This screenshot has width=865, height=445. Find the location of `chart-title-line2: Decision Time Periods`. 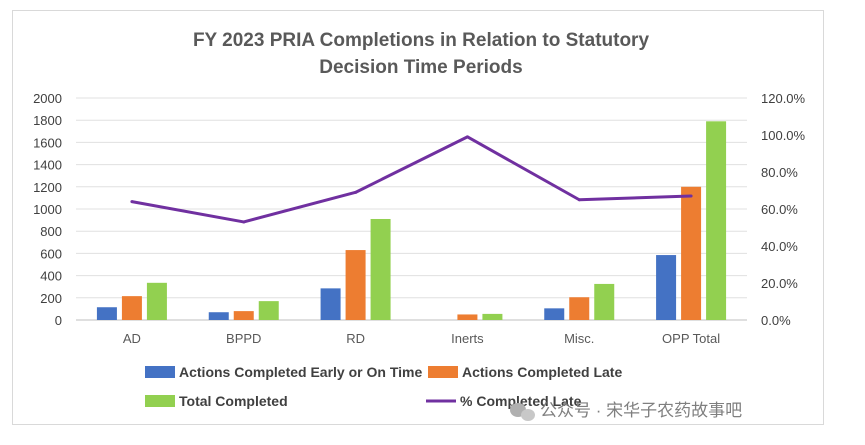

chart-title-line2: Decision Time Periods is located at coordinates (420, 67).